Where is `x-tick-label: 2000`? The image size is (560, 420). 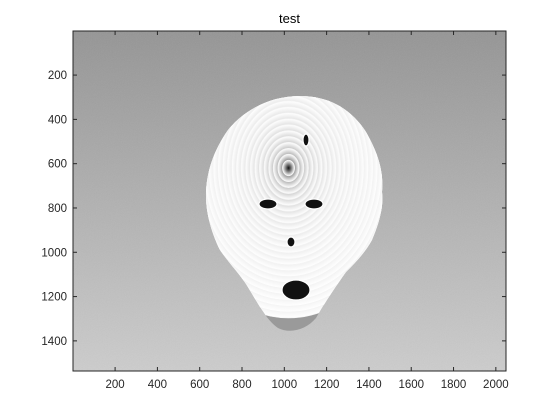 x-tick-label: 2000 is located at coordinates (496, 385).